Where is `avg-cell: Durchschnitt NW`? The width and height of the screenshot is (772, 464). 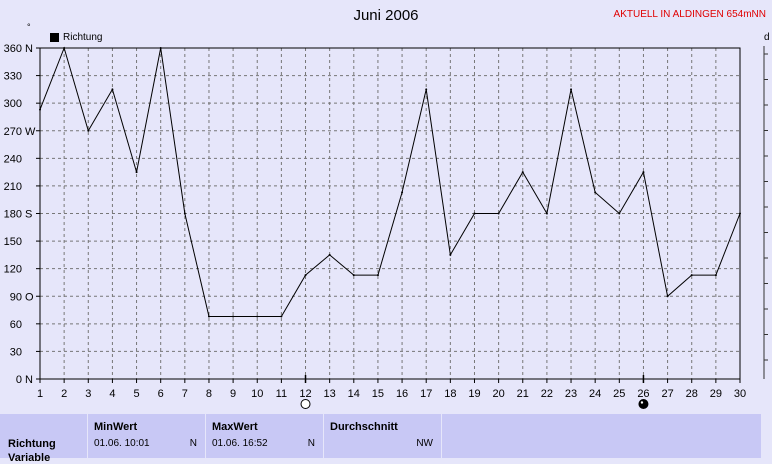 avg-cell: Durchschnitt NW is located at coordinates (383, 436).